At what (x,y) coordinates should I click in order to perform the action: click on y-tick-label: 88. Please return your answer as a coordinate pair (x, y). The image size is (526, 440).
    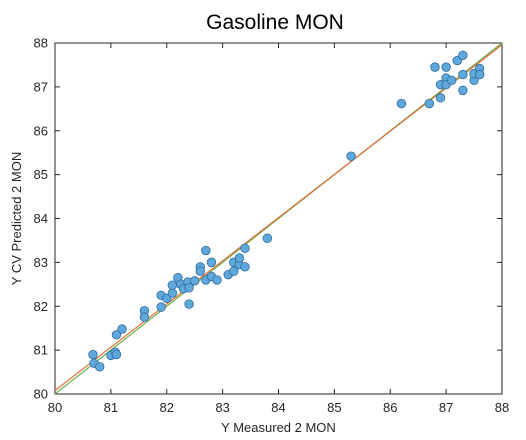
    Looking at the image, I should click on (41, 43).